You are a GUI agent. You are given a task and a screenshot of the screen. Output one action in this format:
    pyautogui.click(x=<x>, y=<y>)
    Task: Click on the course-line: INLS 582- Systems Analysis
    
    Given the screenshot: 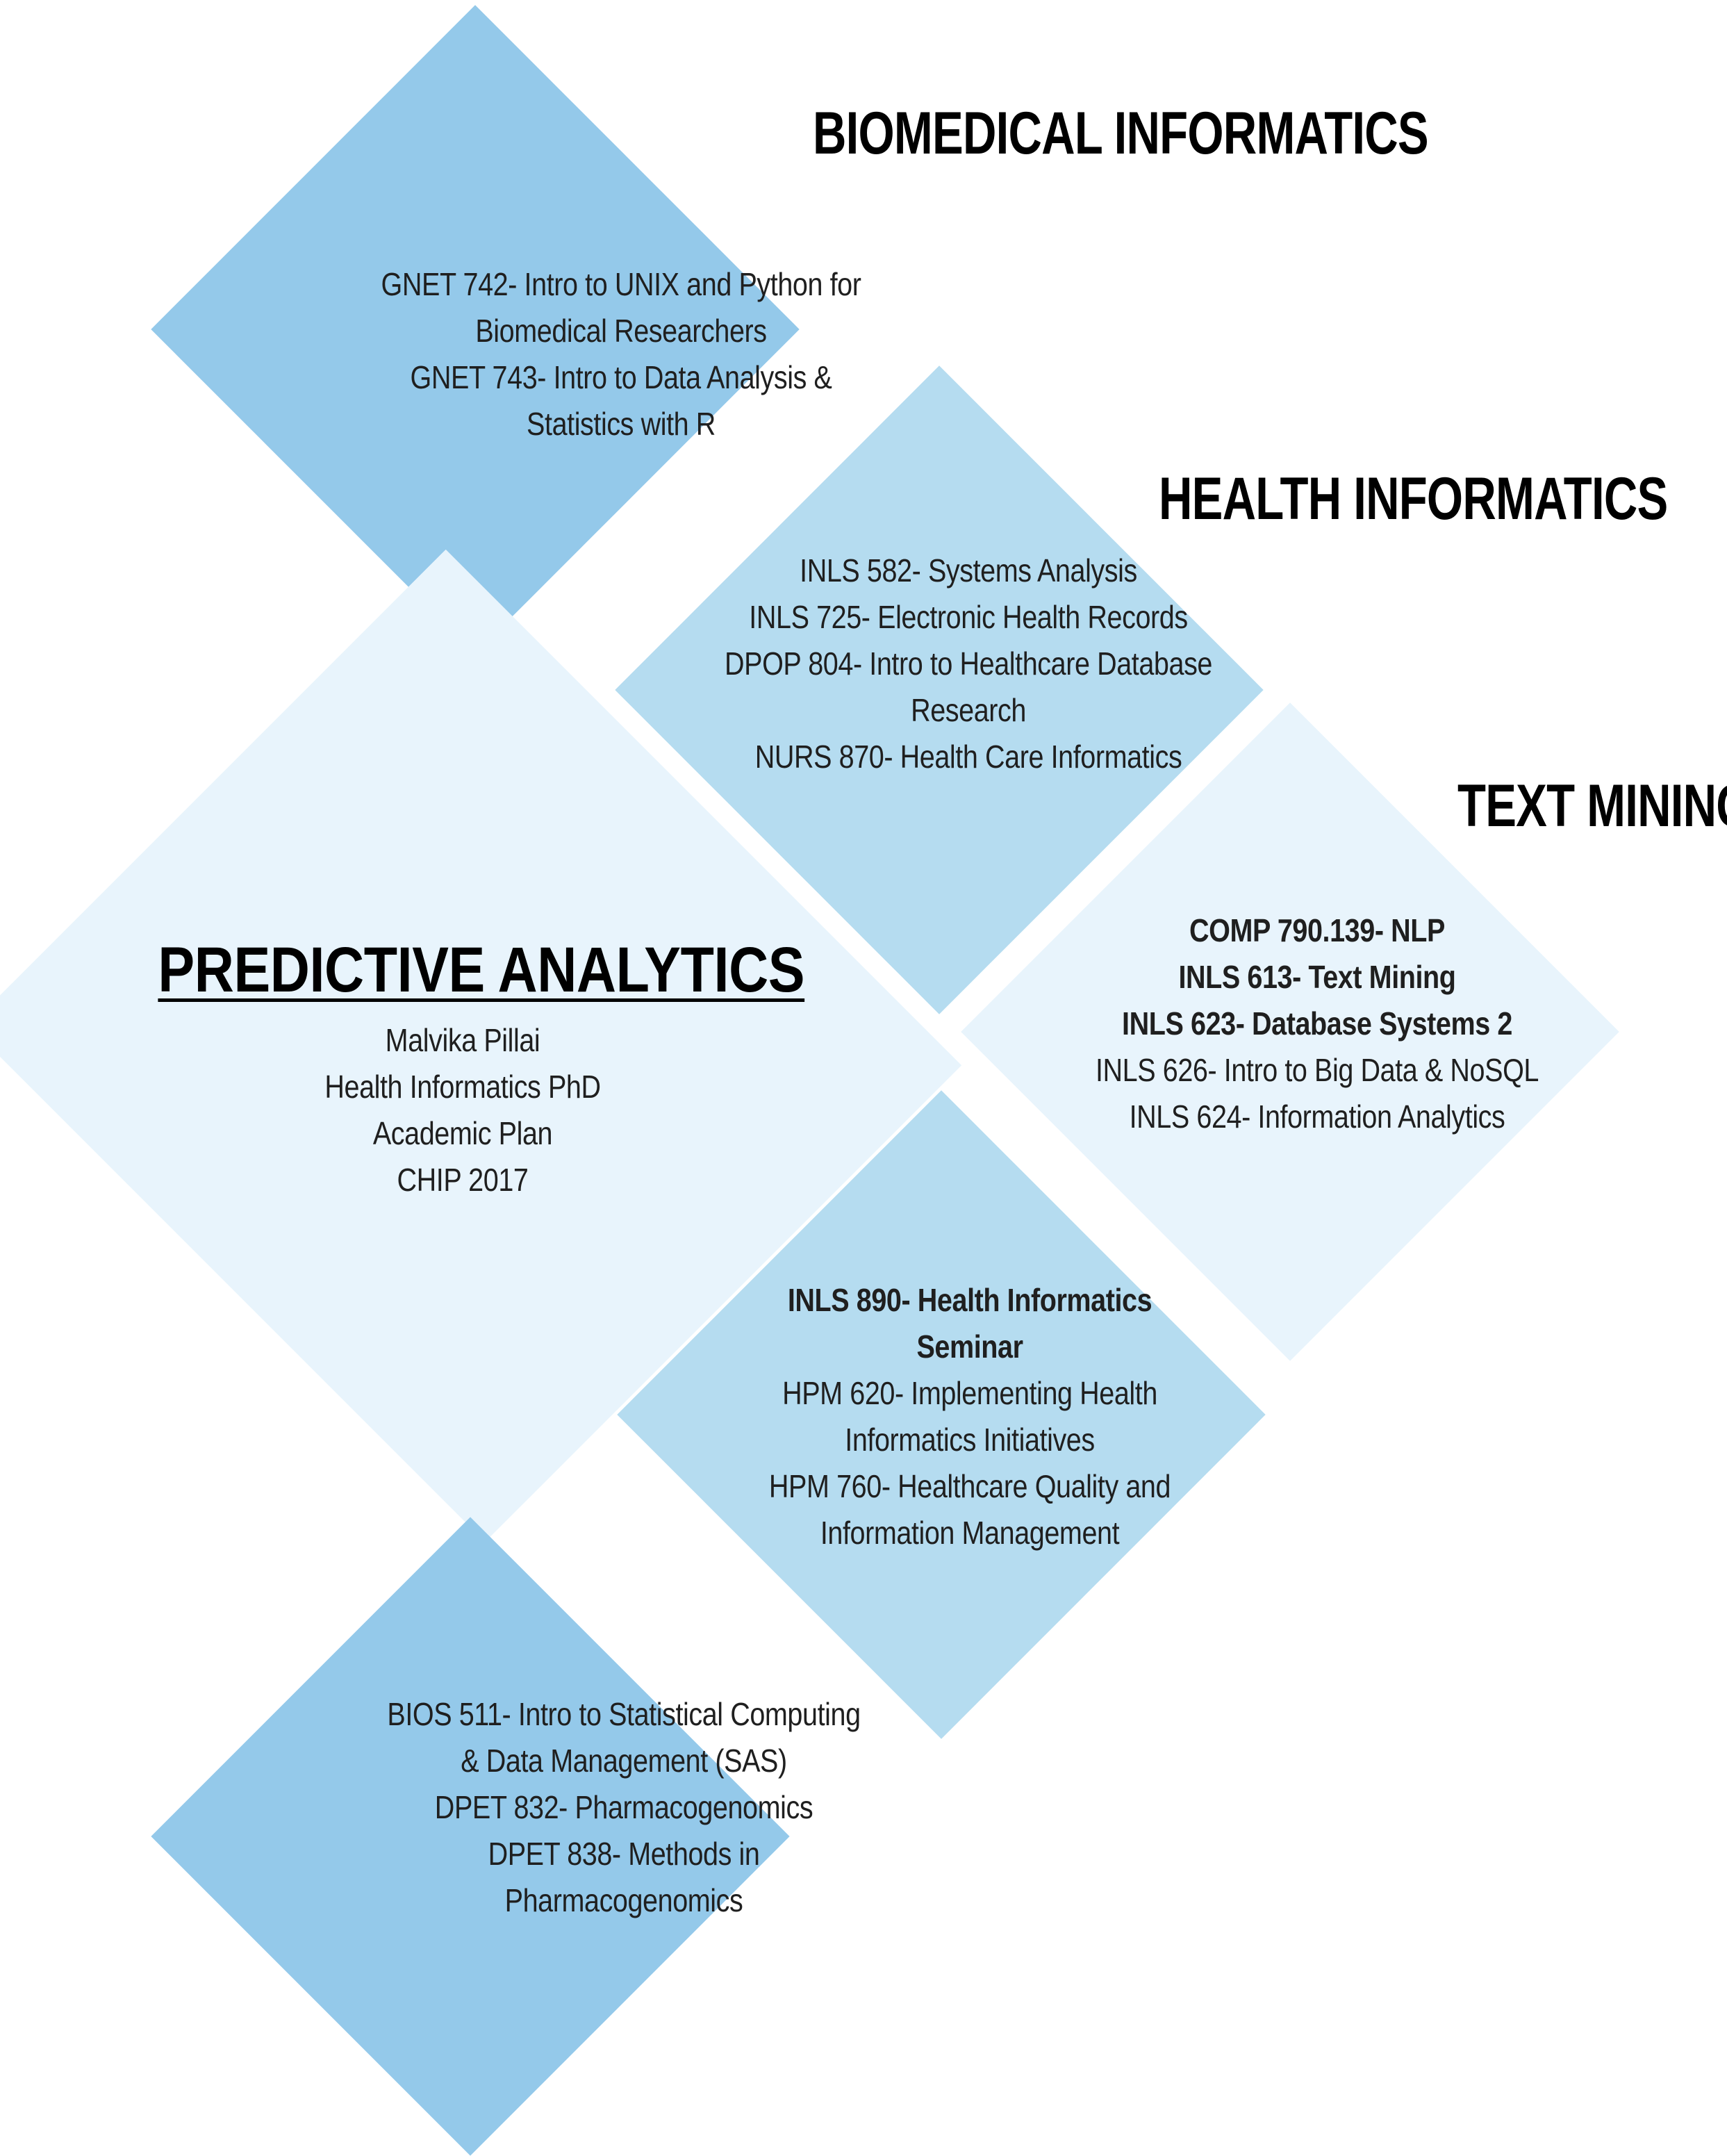 What is the action you would take?
    pyautogui.click(x=968, y=571)
    